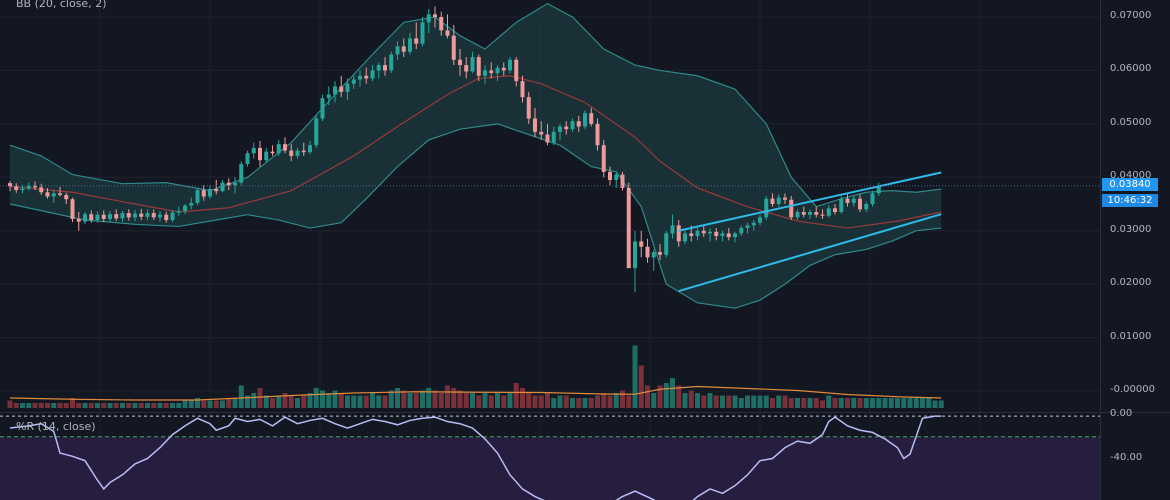 This screenshot has height=500, width=1170. What do you see at coordinates (550, 468) in the screenshot?
I see `wr-overbought-zone` at bounding box center [550, 468].